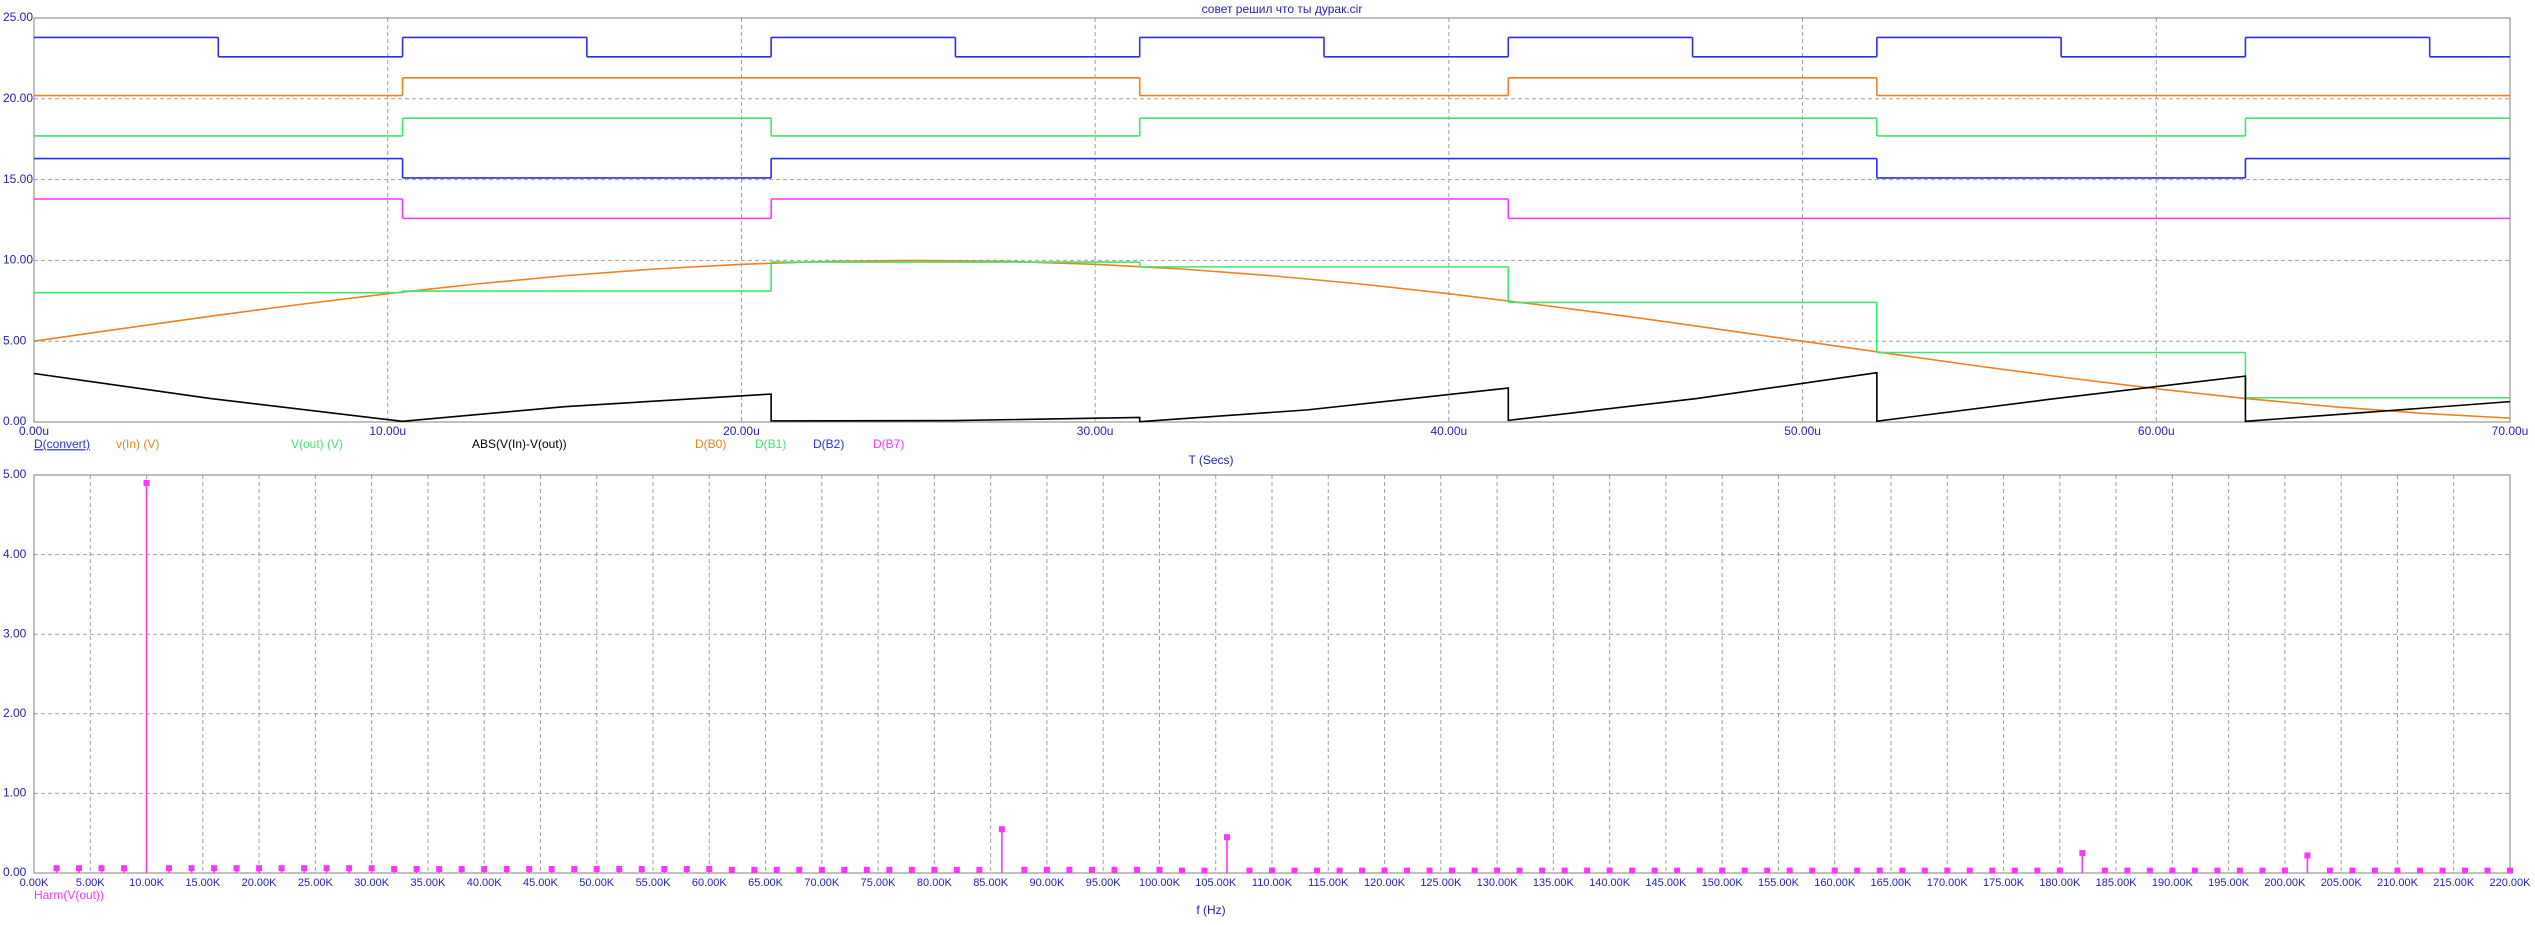 The width and height of the screenshot is (2535, 925). What do you see at coordinates (654, 883) in the screenshot?
I see `x-tick-label: 55.00K` at bounding box center [654, 883].